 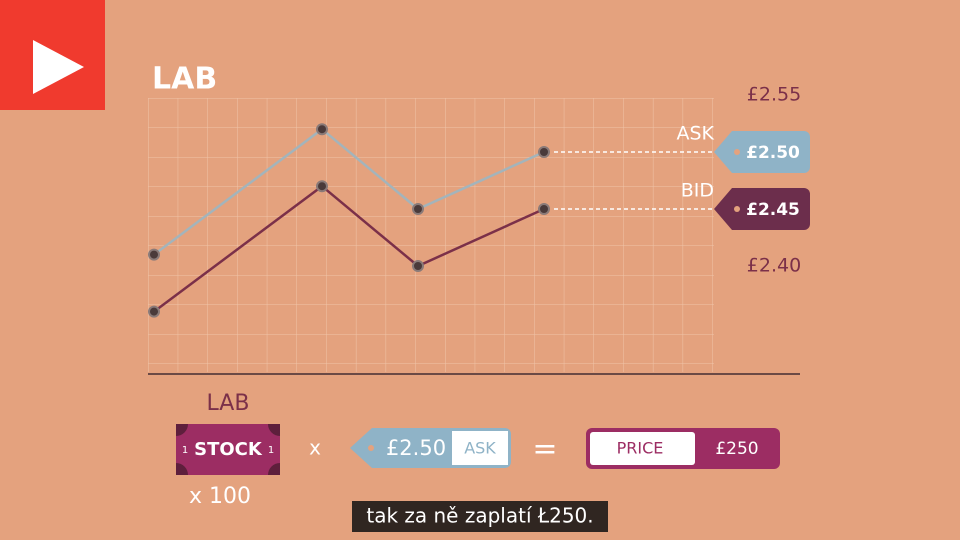 I want to click on legend-label: ASK, so click(x=695, y=134).